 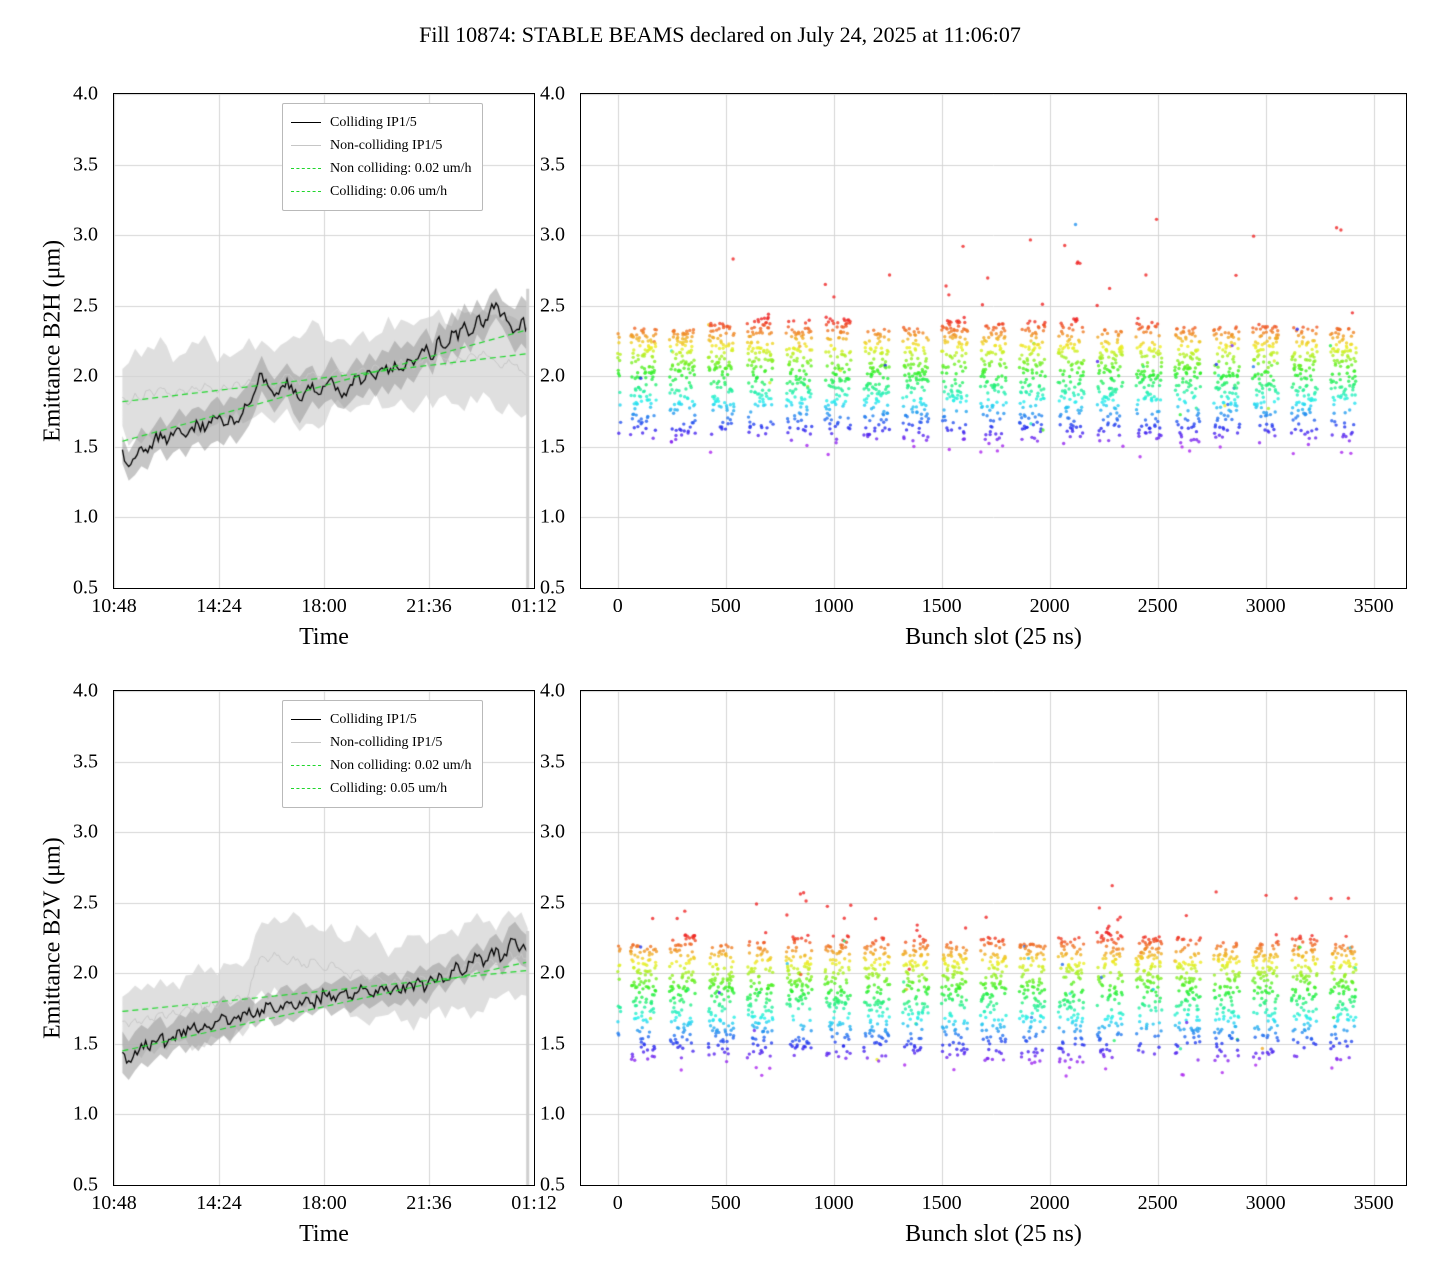 I want to click on x-tick-label: 21:36, so click(x=429, y=1203).